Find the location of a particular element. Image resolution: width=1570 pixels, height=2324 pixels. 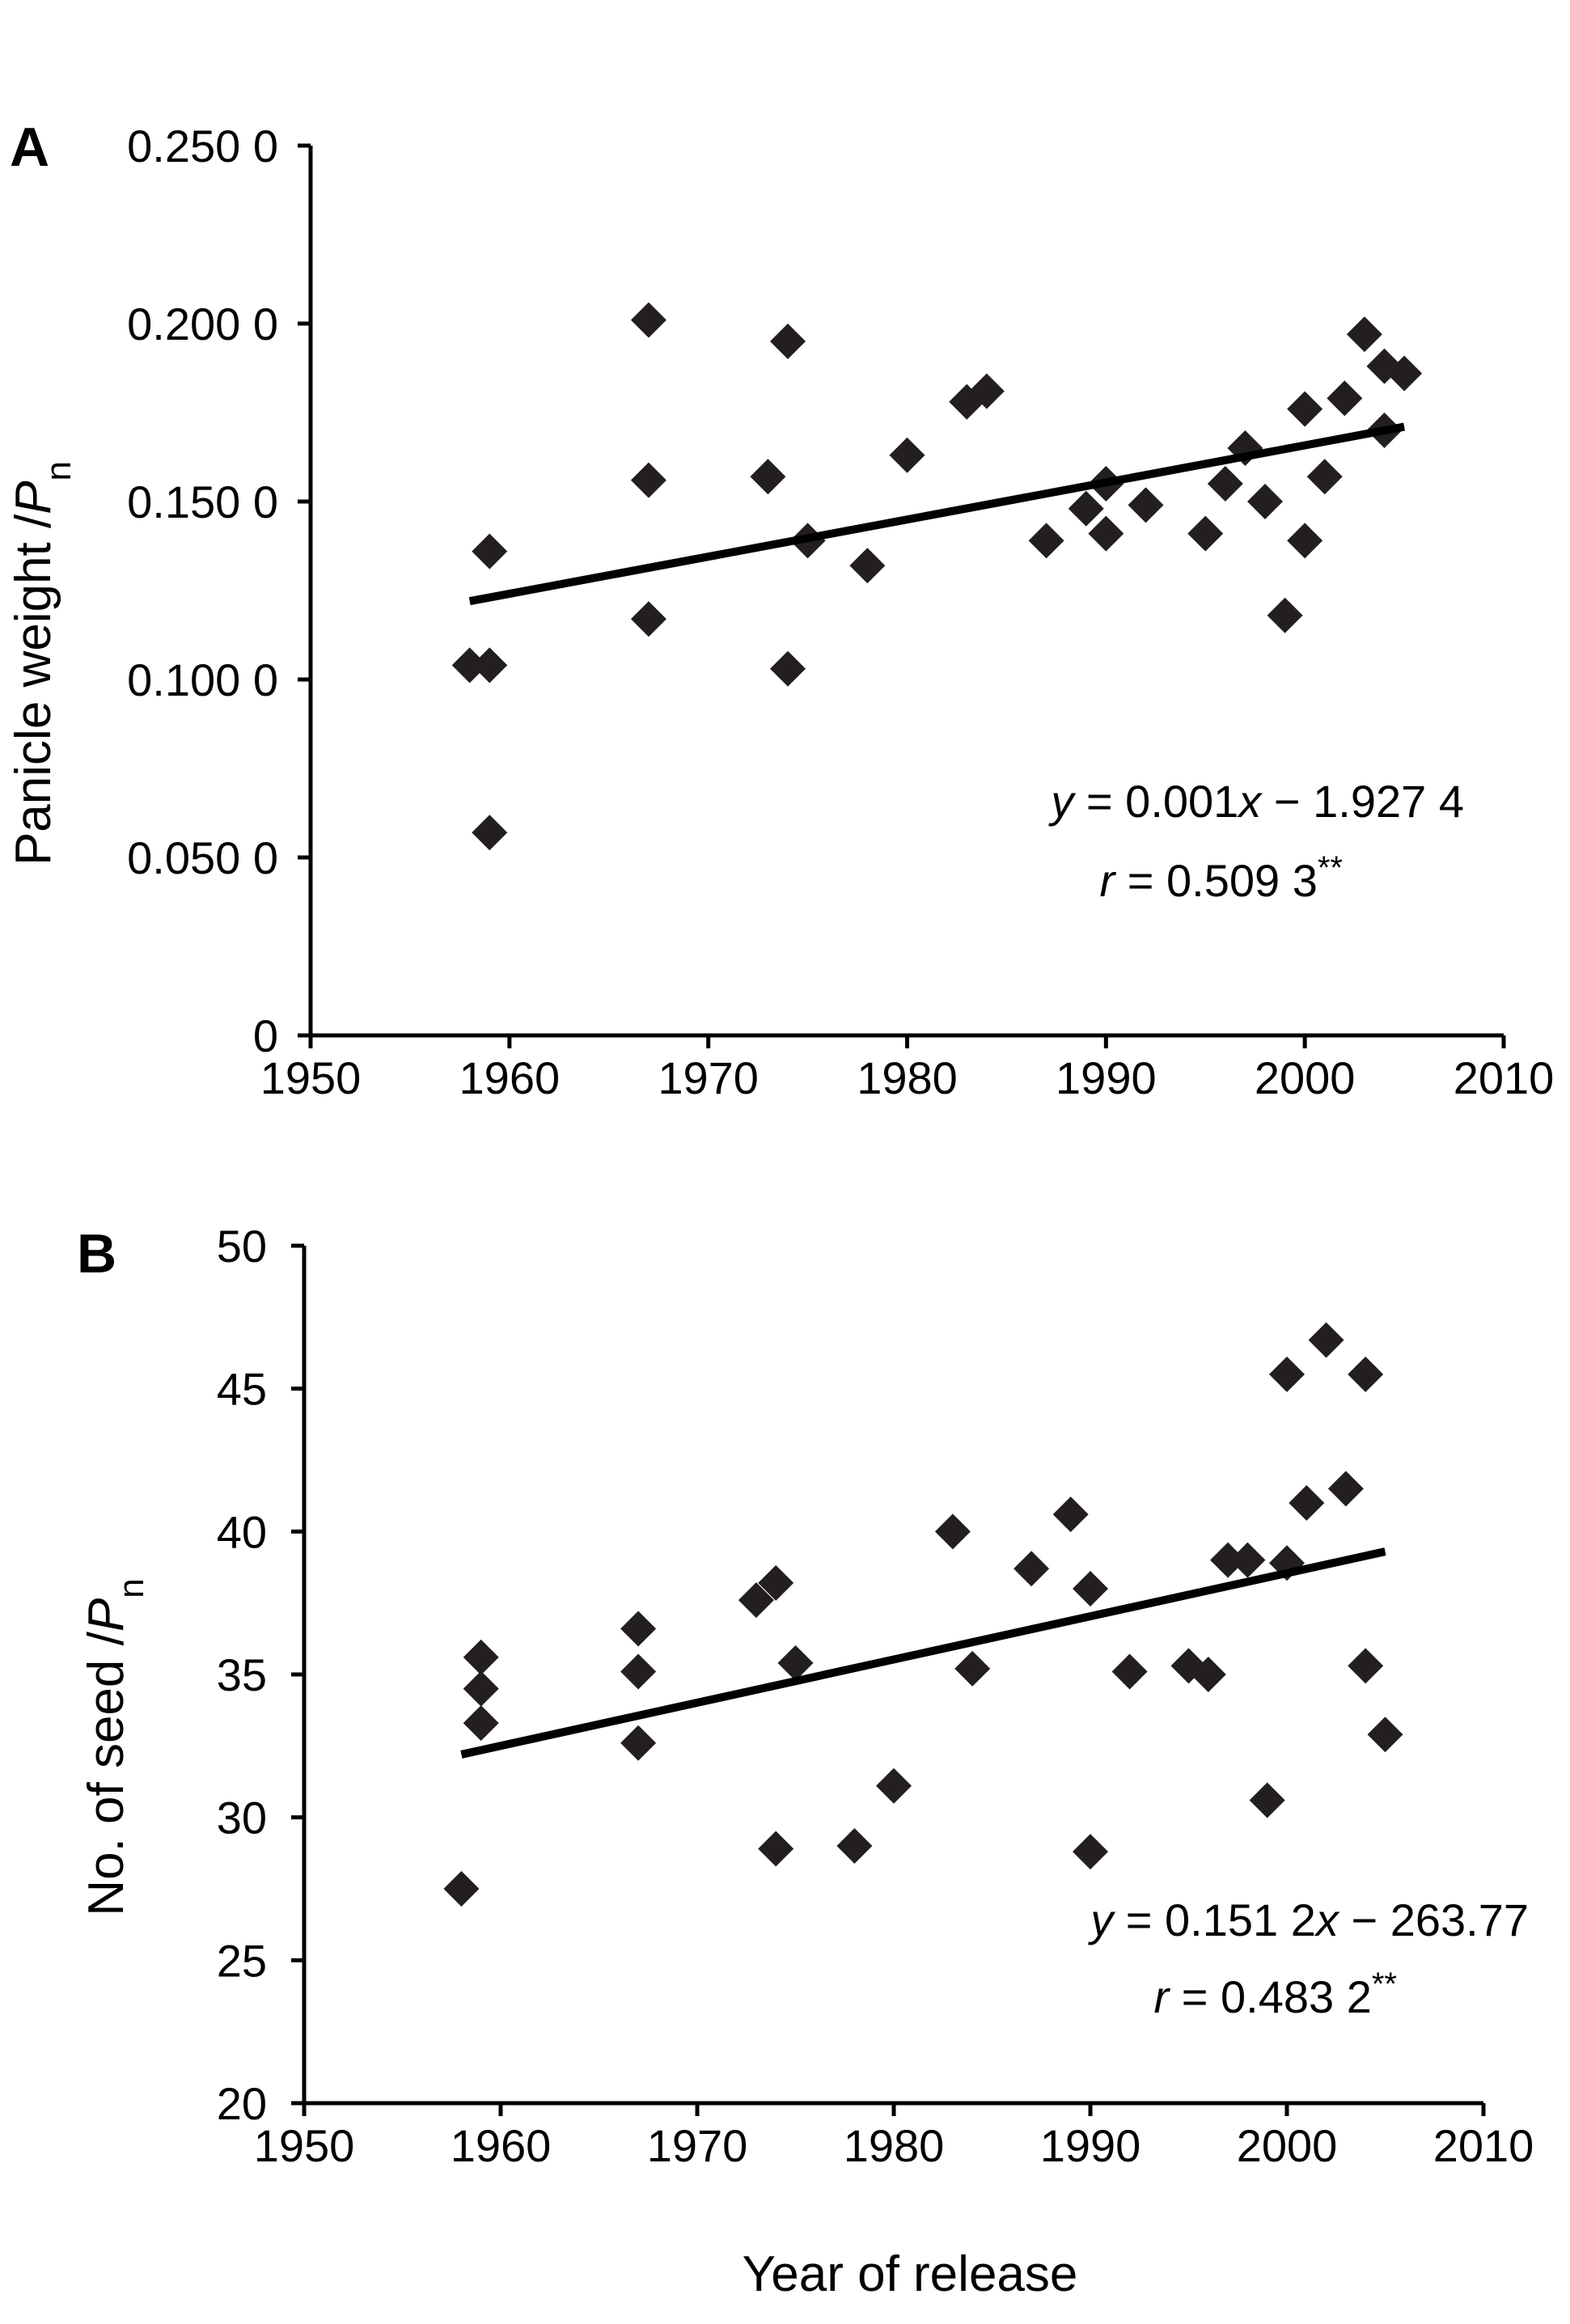

y-tick-label: 0.100 0 is located at coordinates (202, 679).